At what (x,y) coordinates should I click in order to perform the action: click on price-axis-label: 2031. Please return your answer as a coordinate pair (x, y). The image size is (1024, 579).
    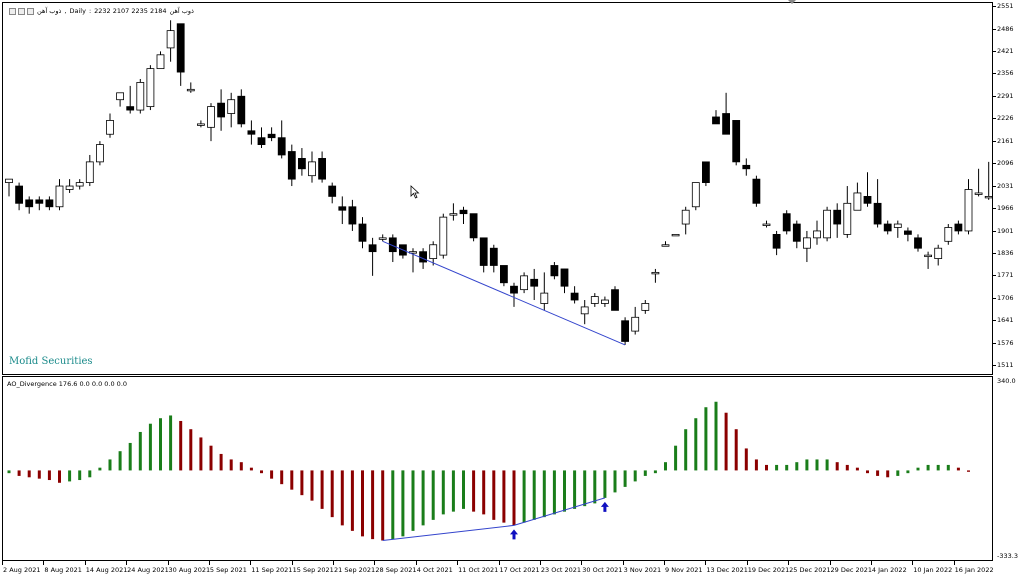
    Looking at the image, I should click on (1005, 185).